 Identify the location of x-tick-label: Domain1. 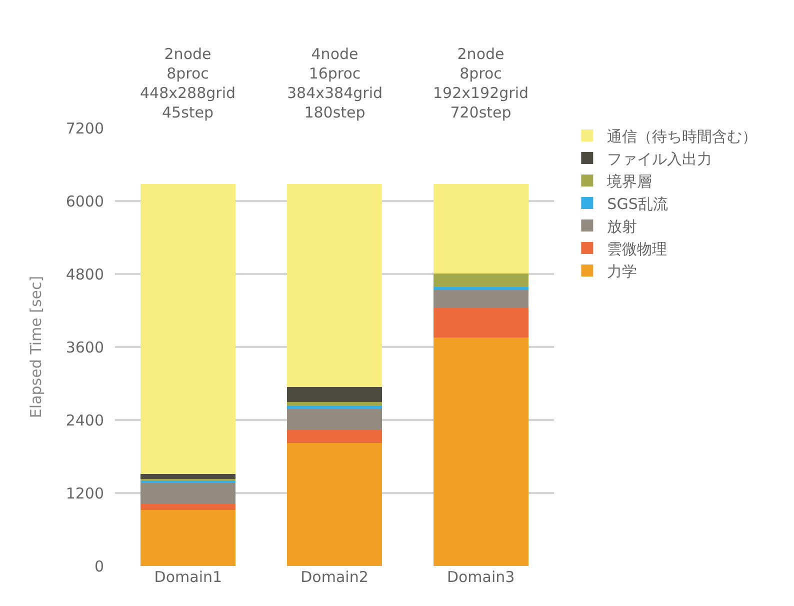
(188, 577).